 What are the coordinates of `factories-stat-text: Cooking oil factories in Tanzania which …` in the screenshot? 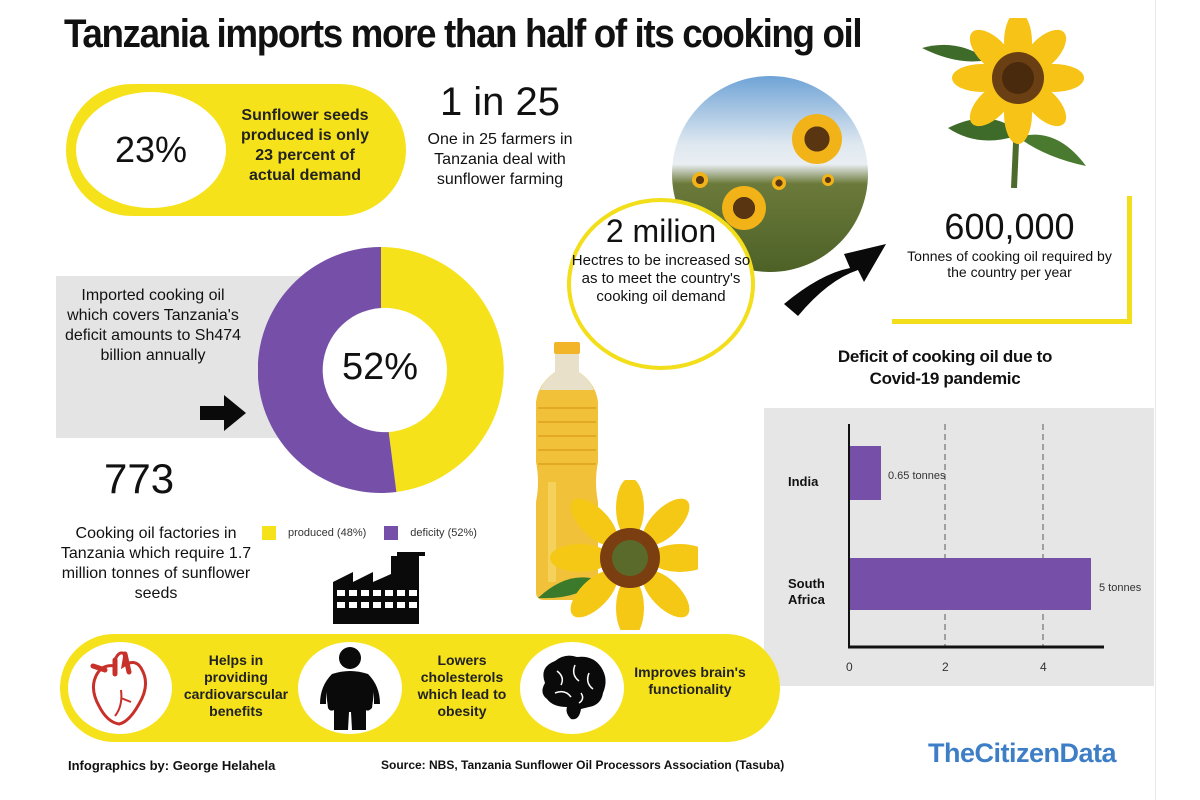 It's located at (156, 563).